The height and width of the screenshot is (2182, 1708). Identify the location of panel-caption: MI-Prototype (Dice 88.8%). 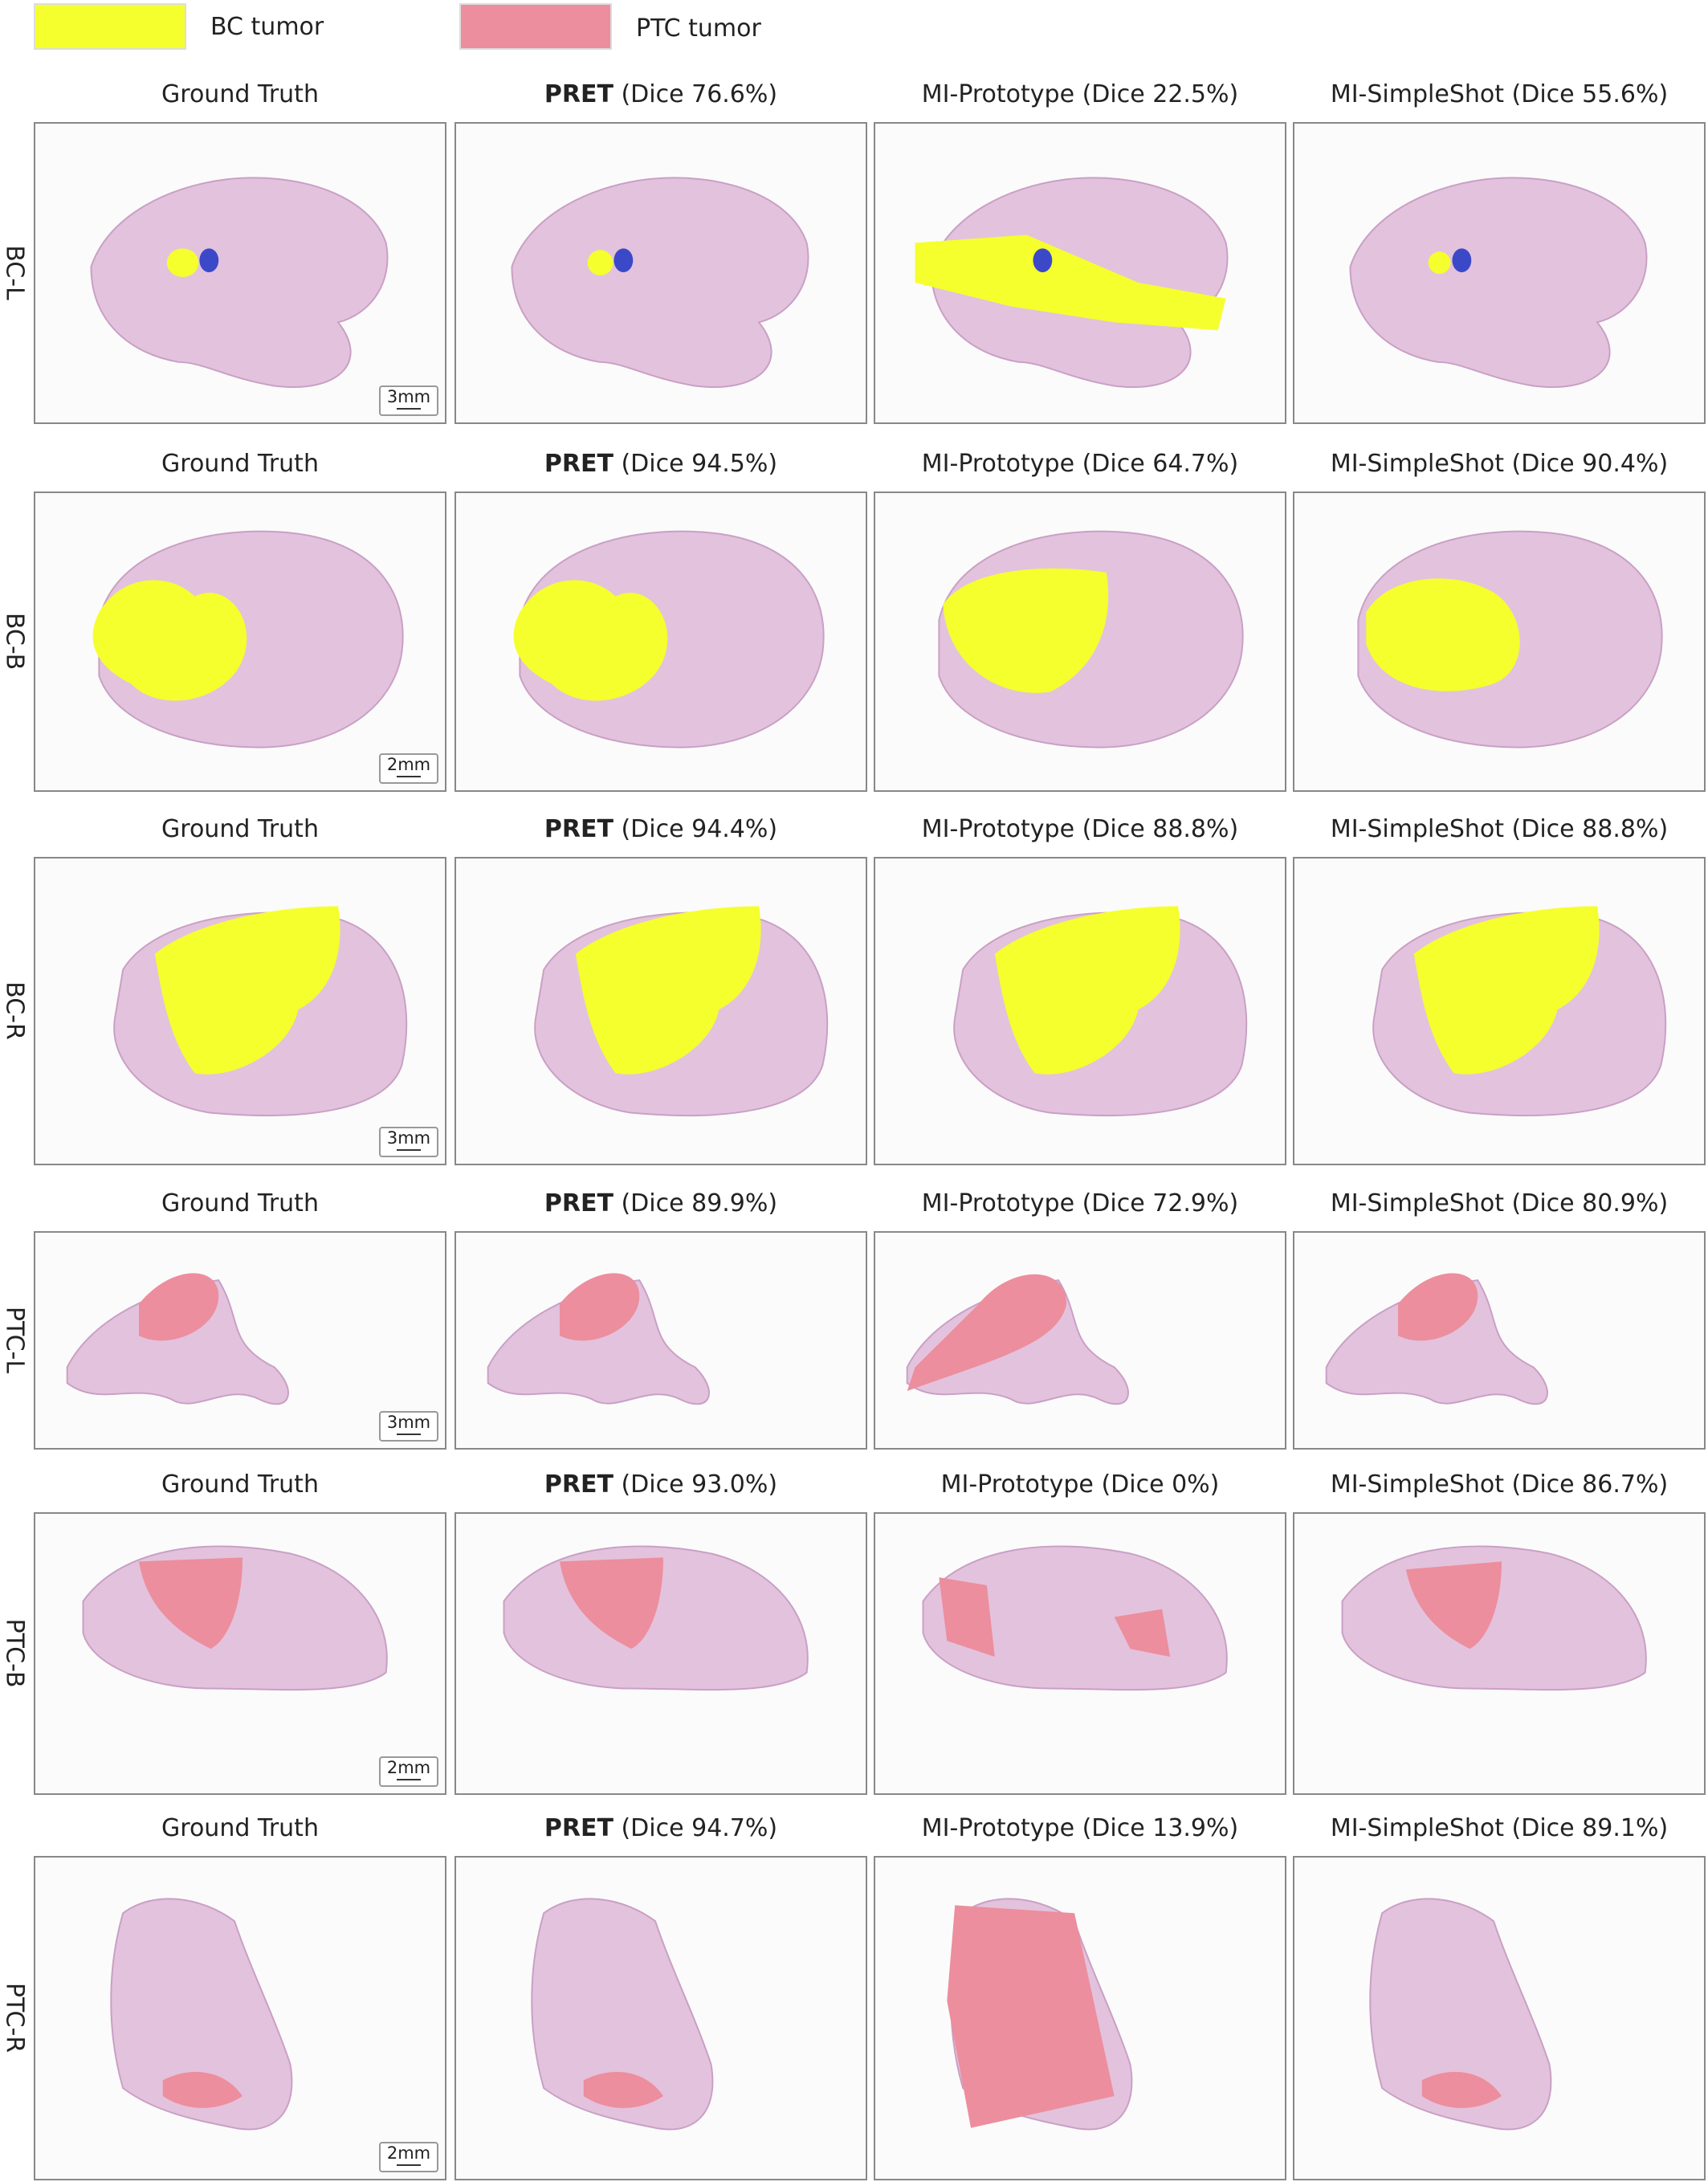
(1080, 830).